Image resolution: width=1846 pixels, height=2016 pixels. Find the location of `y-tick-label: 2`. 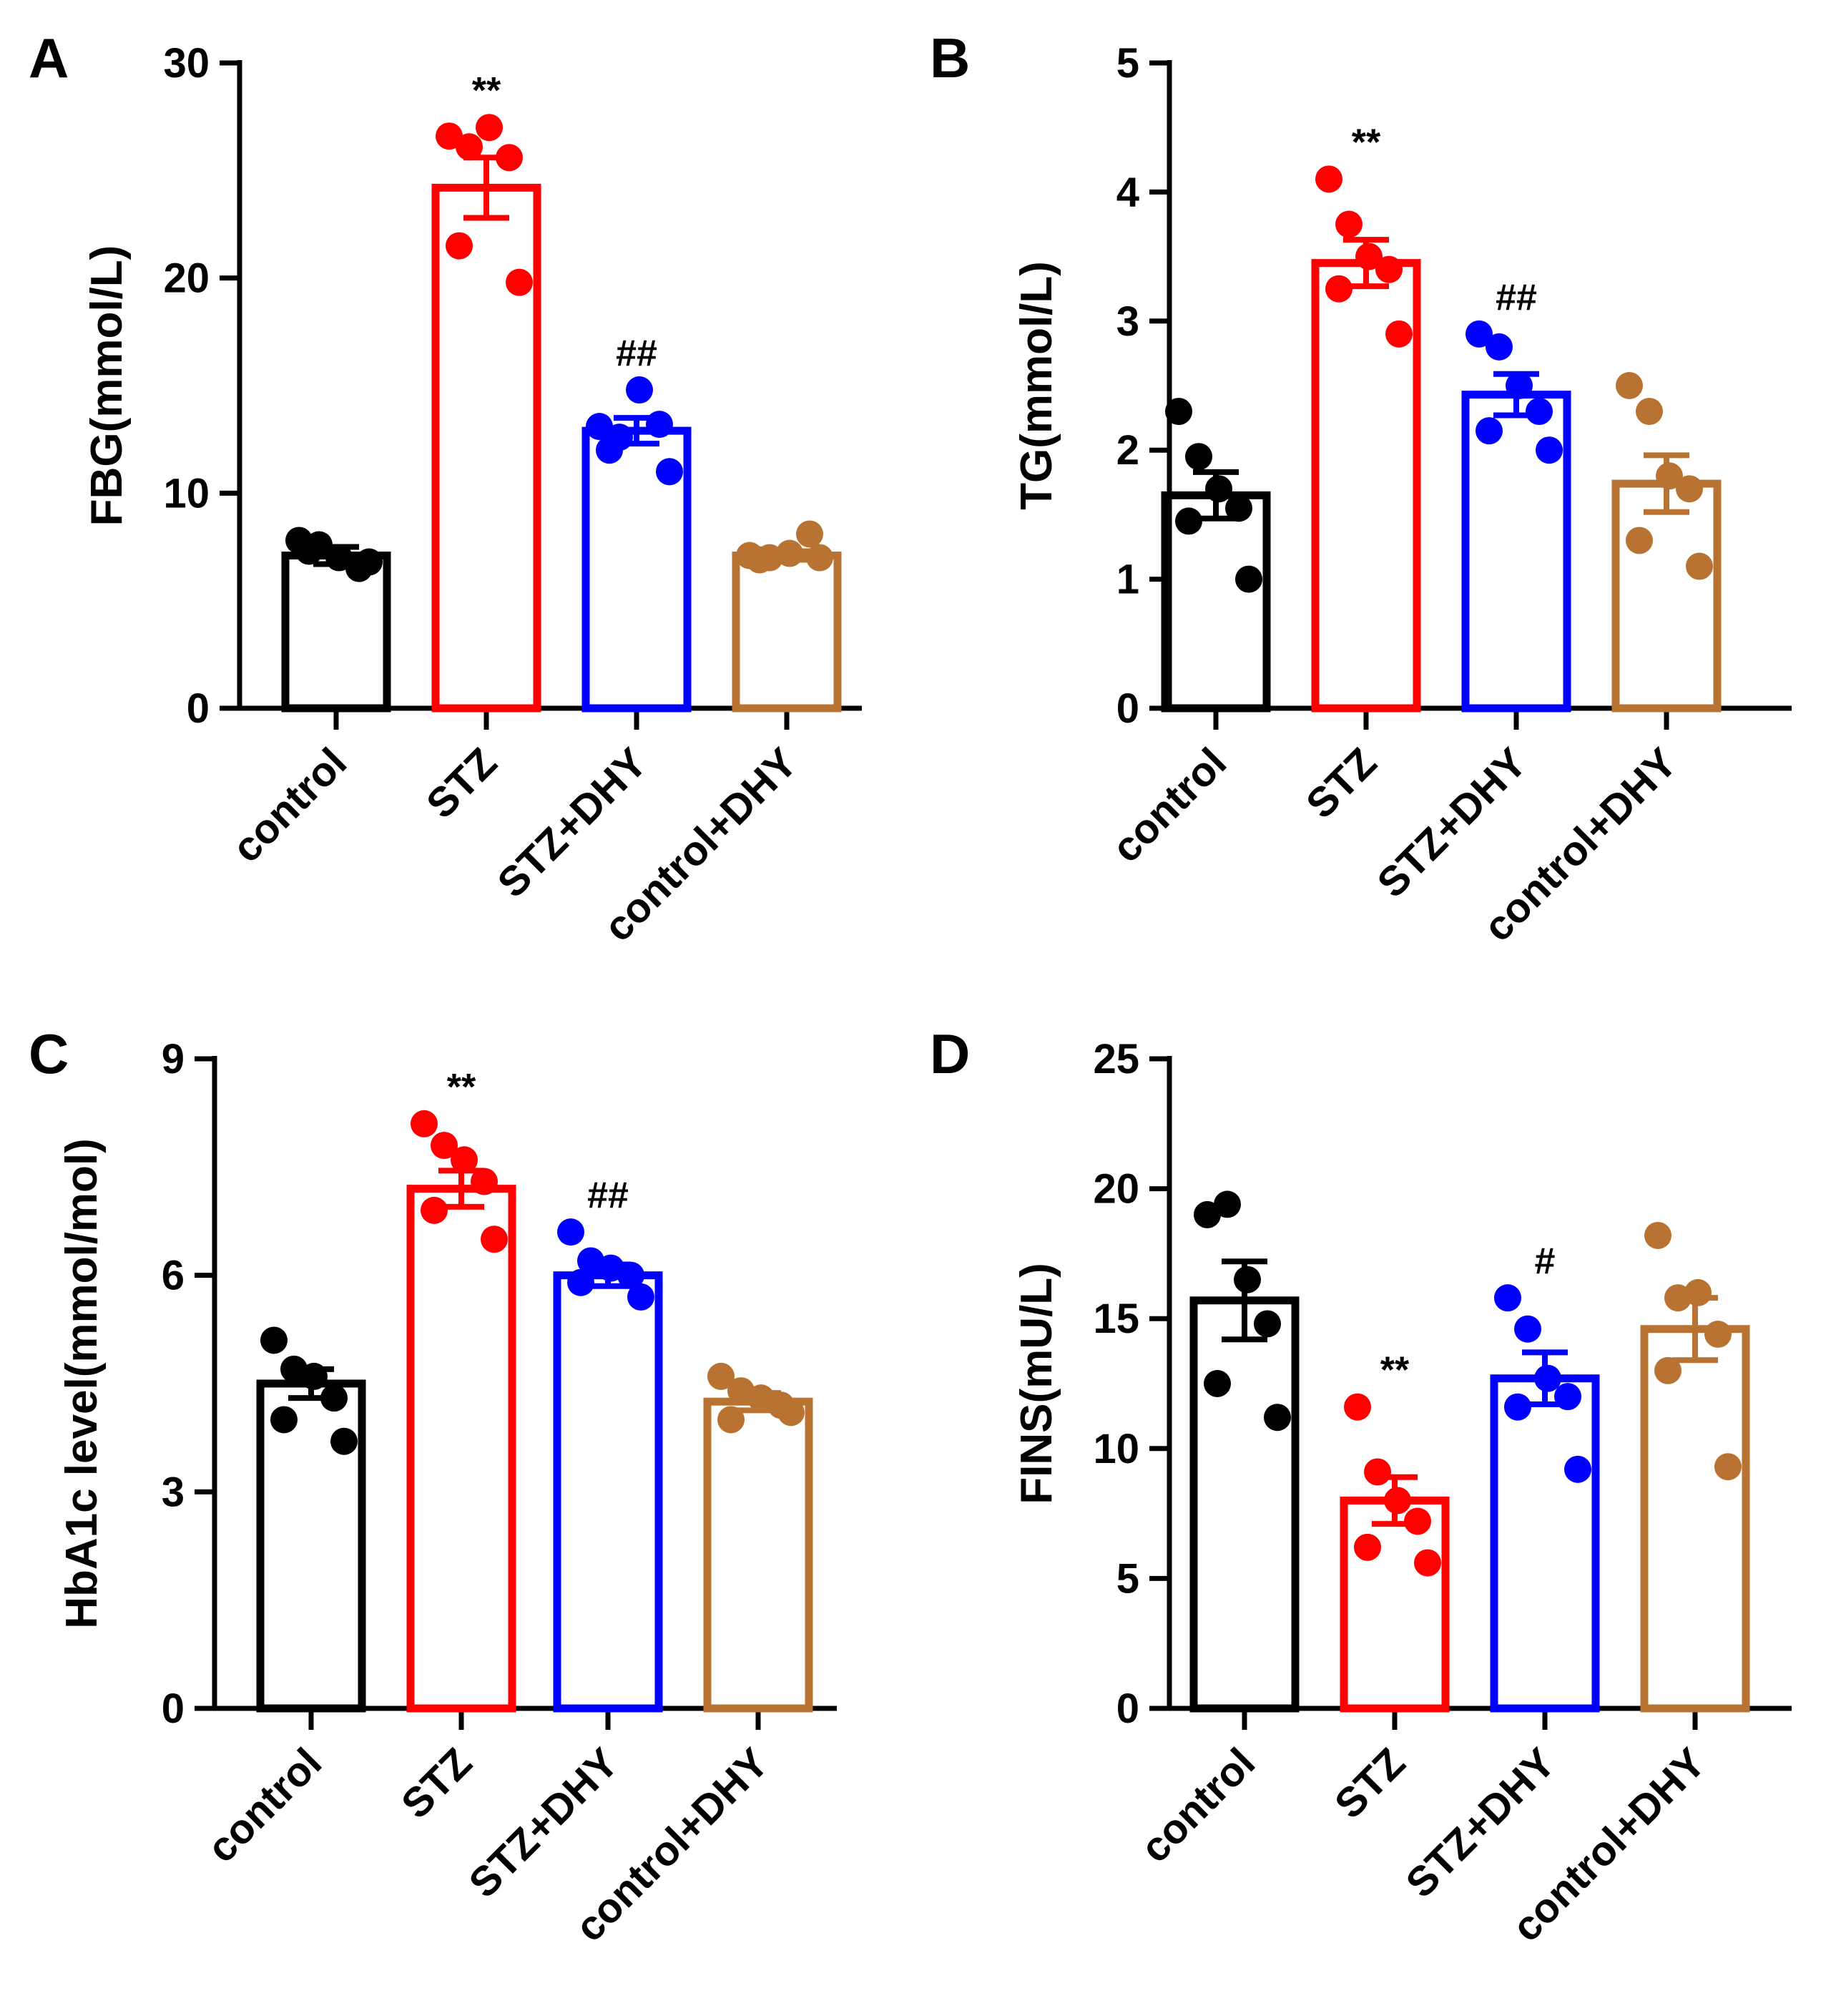

y-tick-label: 2 is located at coordinates (1128, 450).